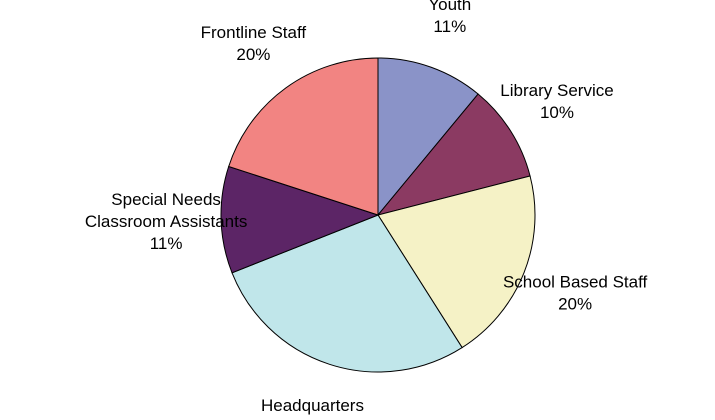 This screenshot has height=420, width=715. I want to click on pie-slice-school-based-staff, so click(456, 262).